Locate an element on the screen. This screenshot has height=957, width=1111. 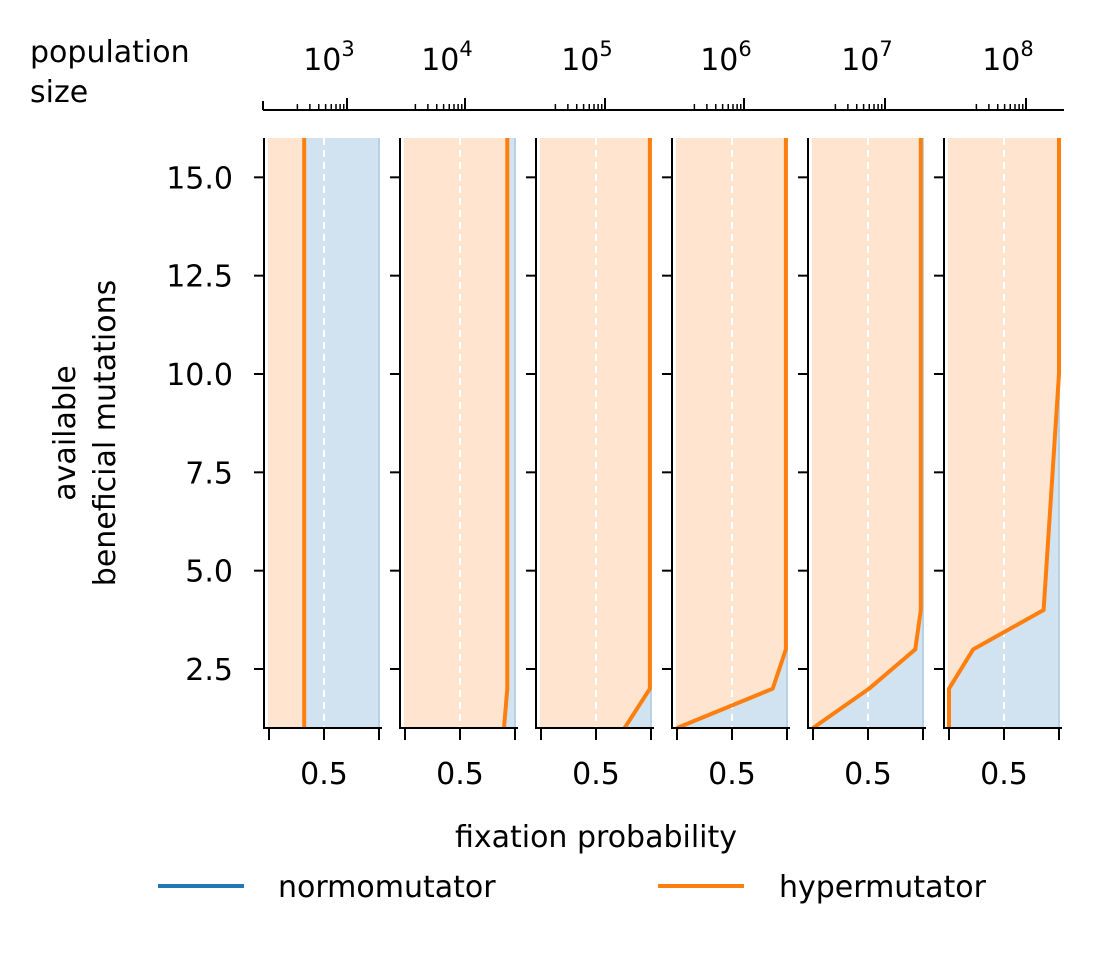
top-axis-tick-label: 10⁶ is located at coordinates (726, 57).